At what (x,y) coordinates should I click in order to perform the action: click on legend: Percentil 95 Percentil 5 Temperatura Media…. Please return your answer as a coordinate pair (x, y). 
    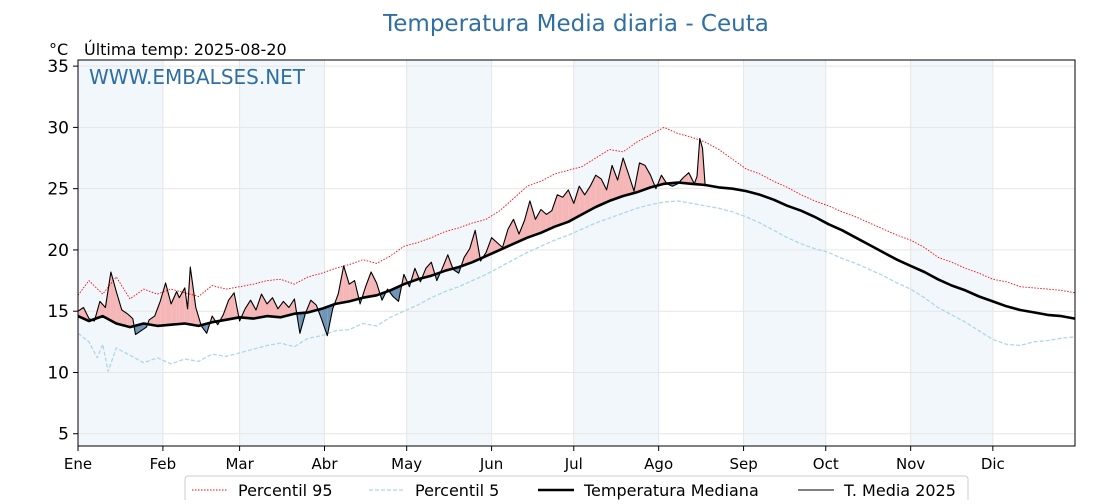
    Looking at the image, I should click on (576, 488).